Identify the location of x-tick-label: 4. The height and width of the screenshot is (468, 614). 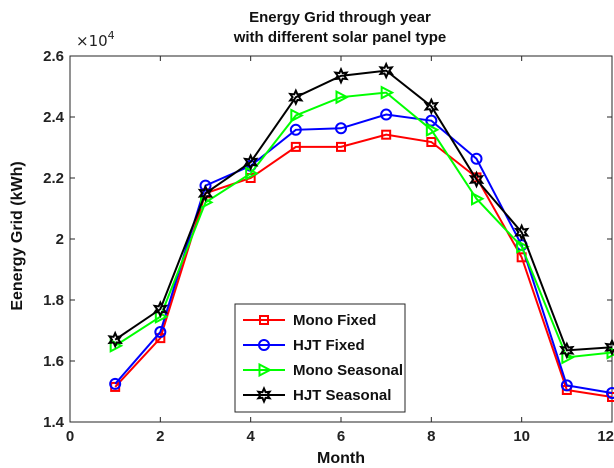
(250, 436).